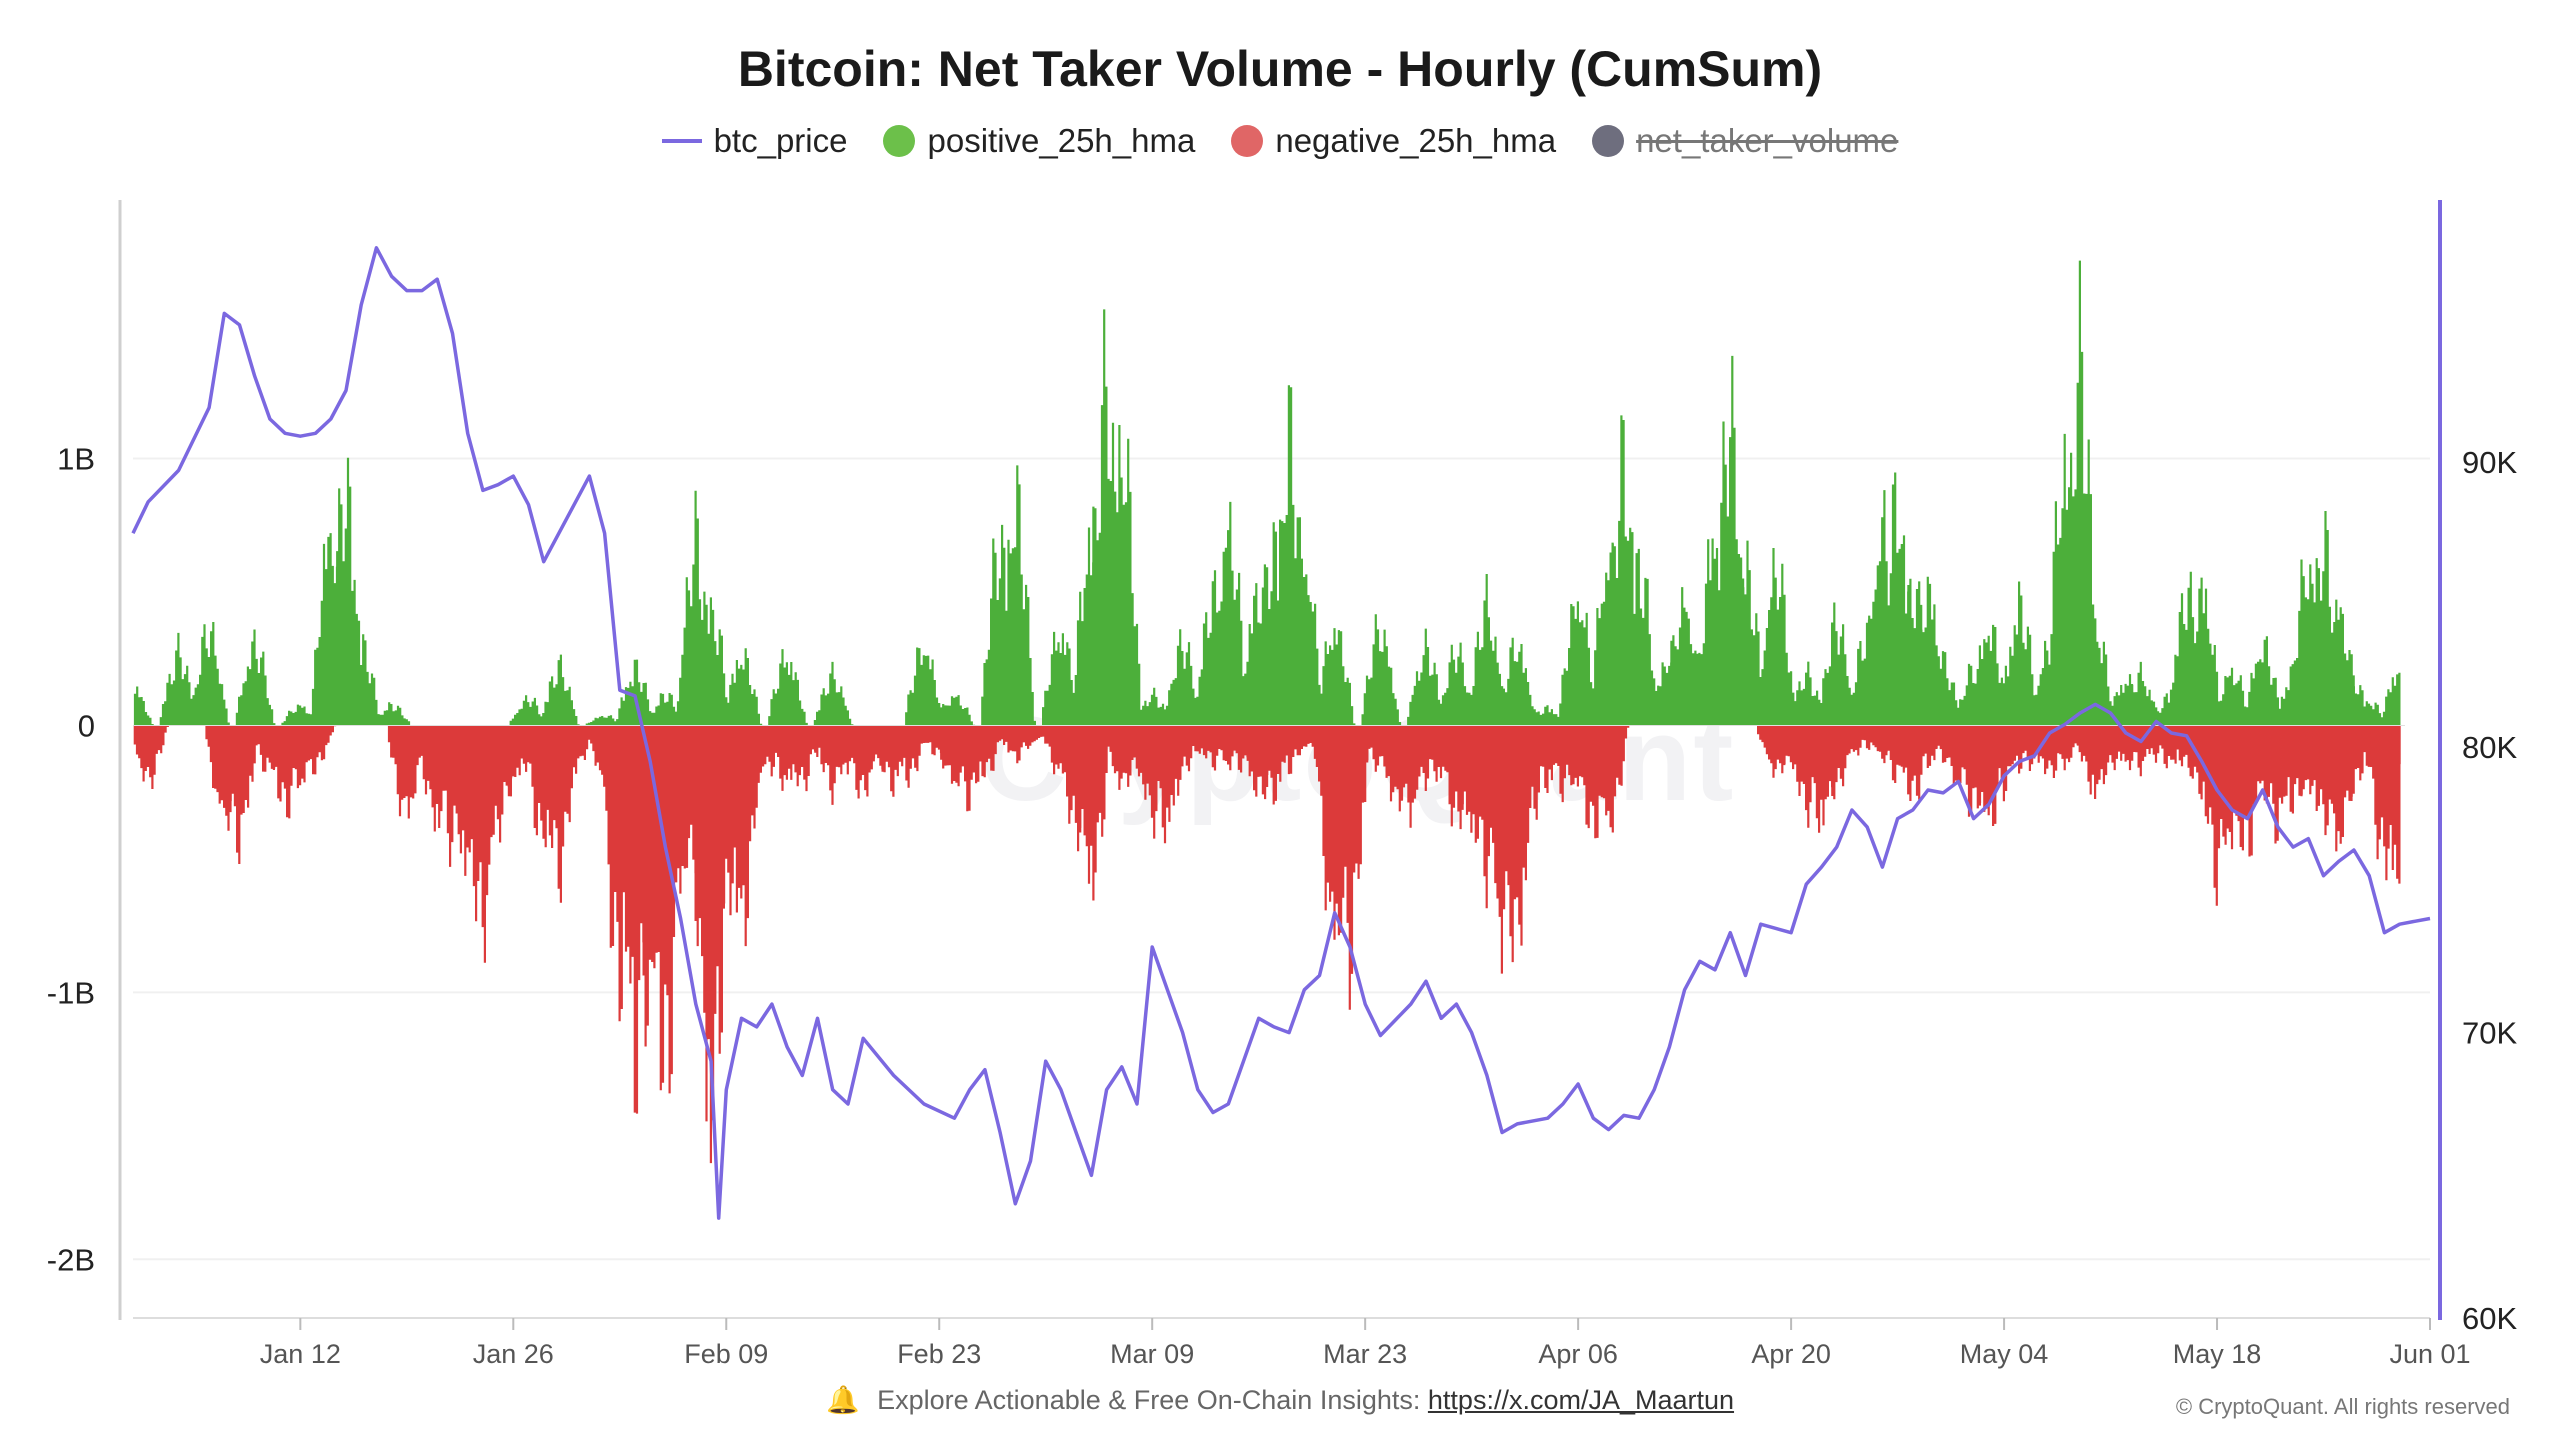 This screenshot has height=1440, width=2560. Describe the element at coordinates (842, 1400) in the screenshot. I see `bell-icon: 🔔` at that location.